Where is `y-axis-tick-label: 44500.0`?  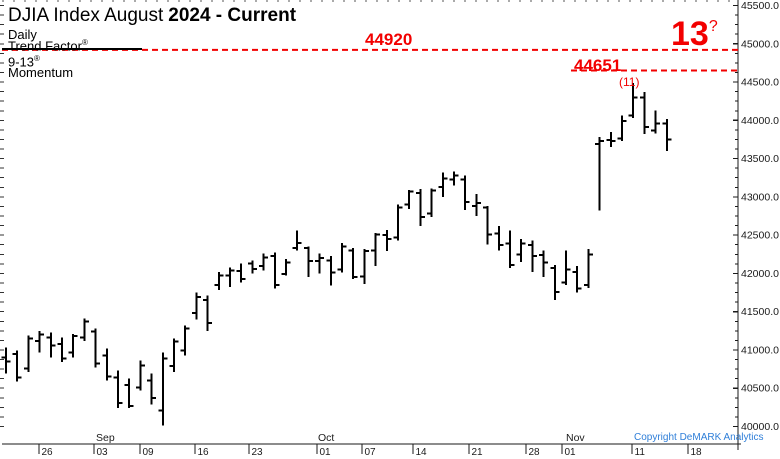 y-axis-tick-label: 44500.0 is located at coordinates (760, 83).